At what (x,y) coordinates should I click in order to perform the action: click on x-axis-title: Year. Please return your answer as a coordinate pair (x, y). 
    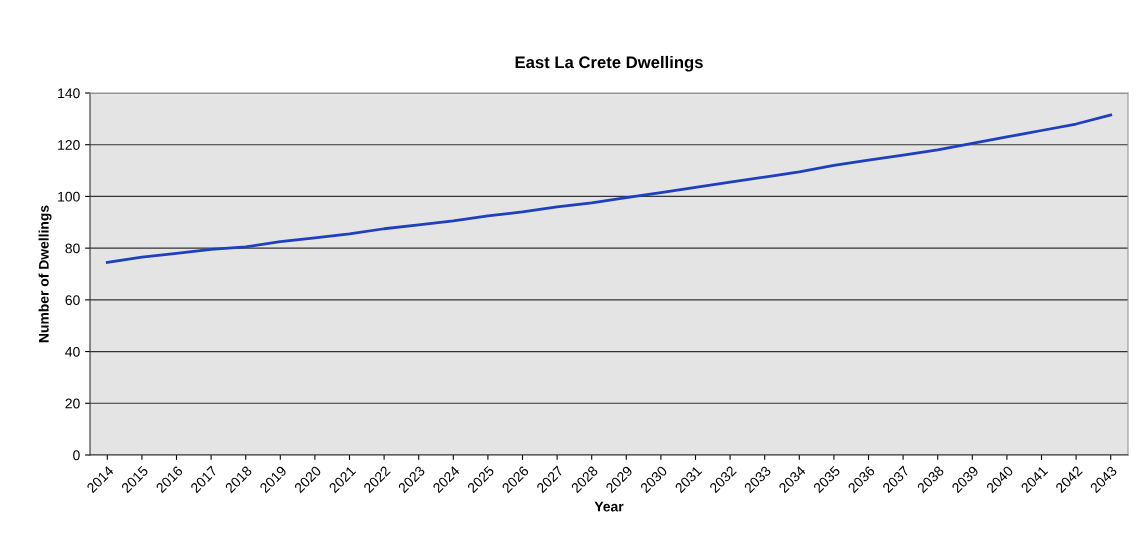
    Looking at the image, I should click on (609, 506).